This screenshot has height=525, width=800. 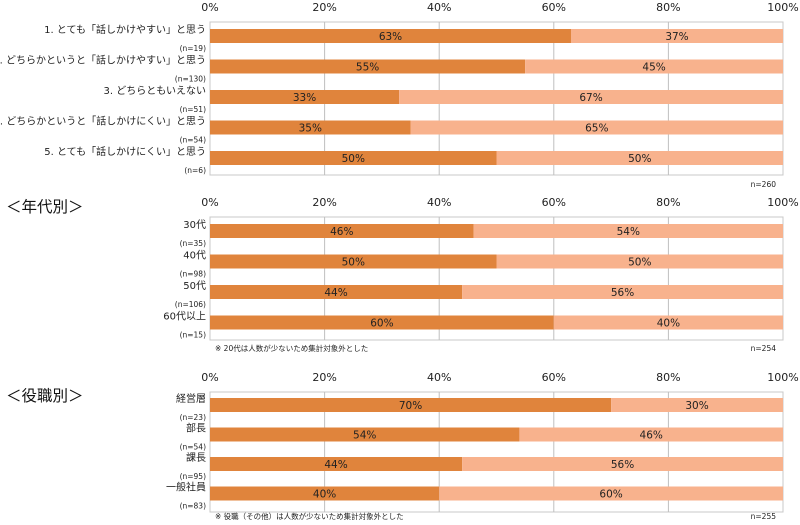 What do you see at coordinates (209, 202) in the screenshot?
I see `chart-1-tick-label: 0%` at bounding box center [209, 202].